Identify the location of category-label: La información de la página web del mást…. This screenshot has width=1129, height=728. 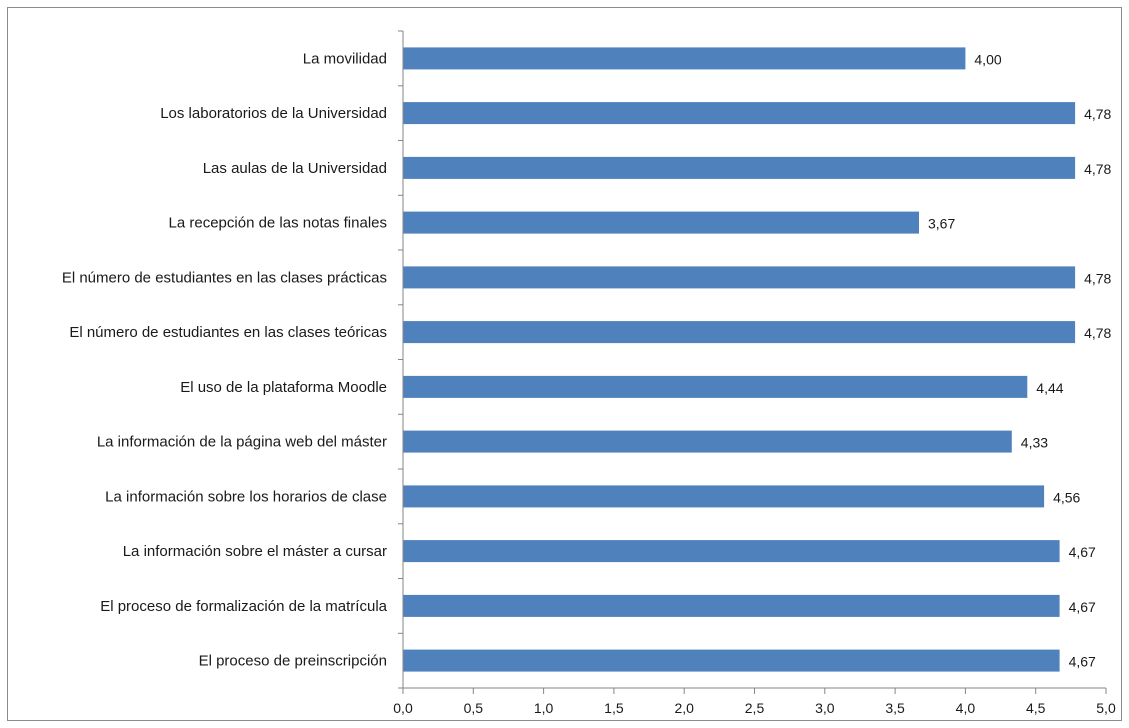
(242, 442).